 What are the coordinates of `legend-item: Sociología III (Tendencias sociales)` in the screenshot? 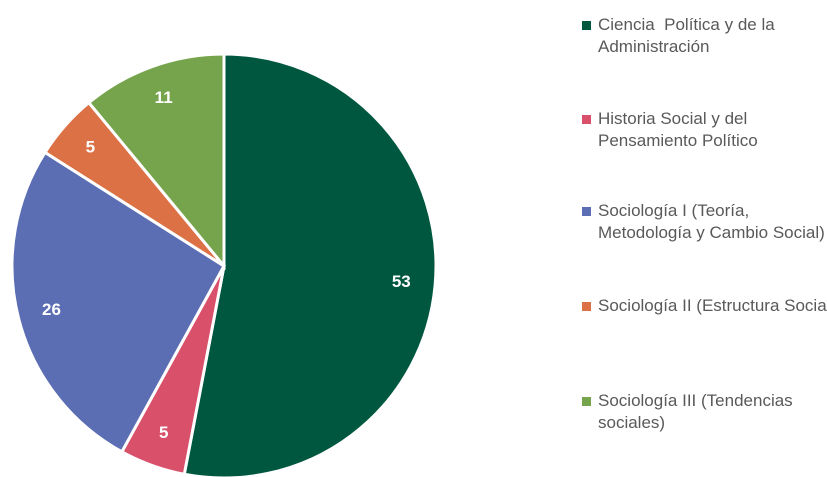 It's located at (703, 412).